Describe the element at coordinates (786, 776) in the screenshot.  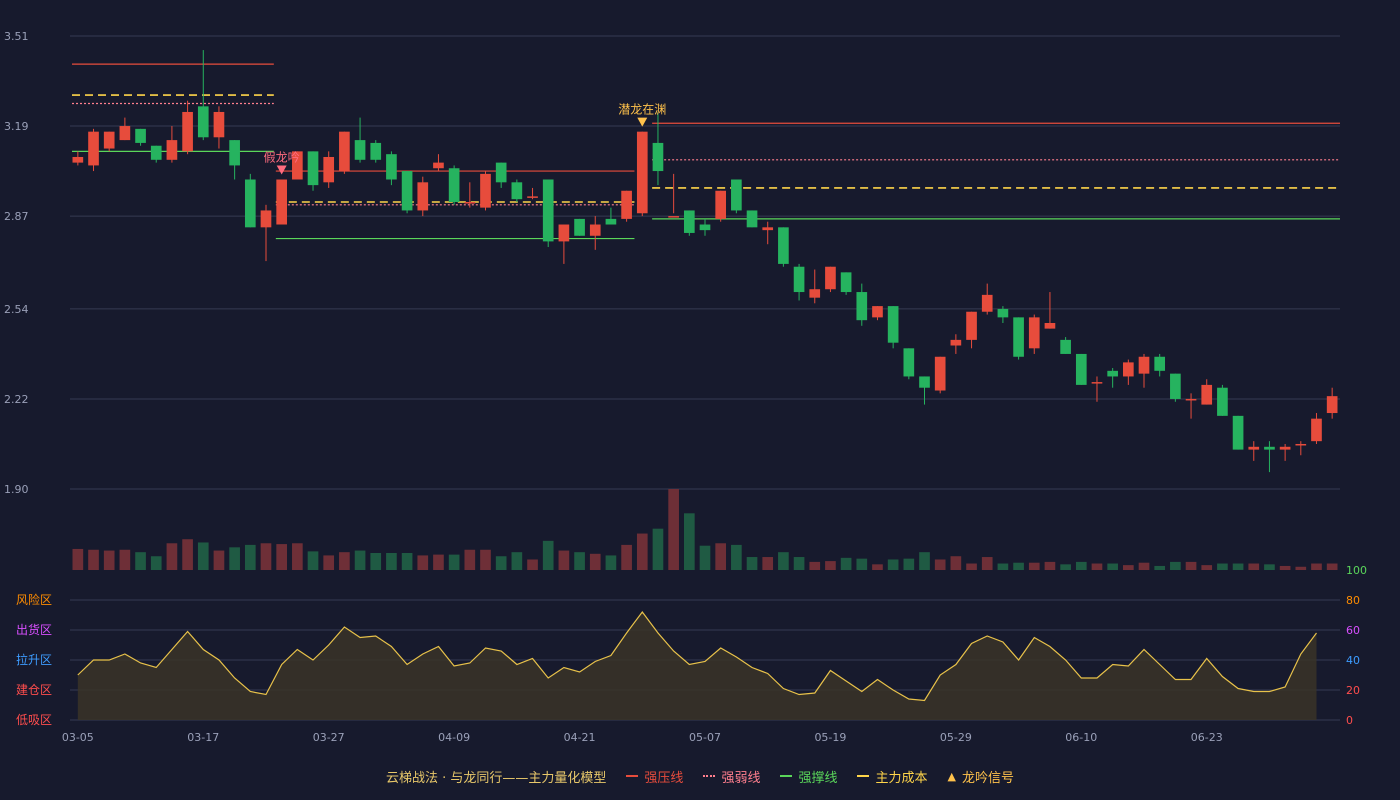
I see `legend-swatch-support` at that location.